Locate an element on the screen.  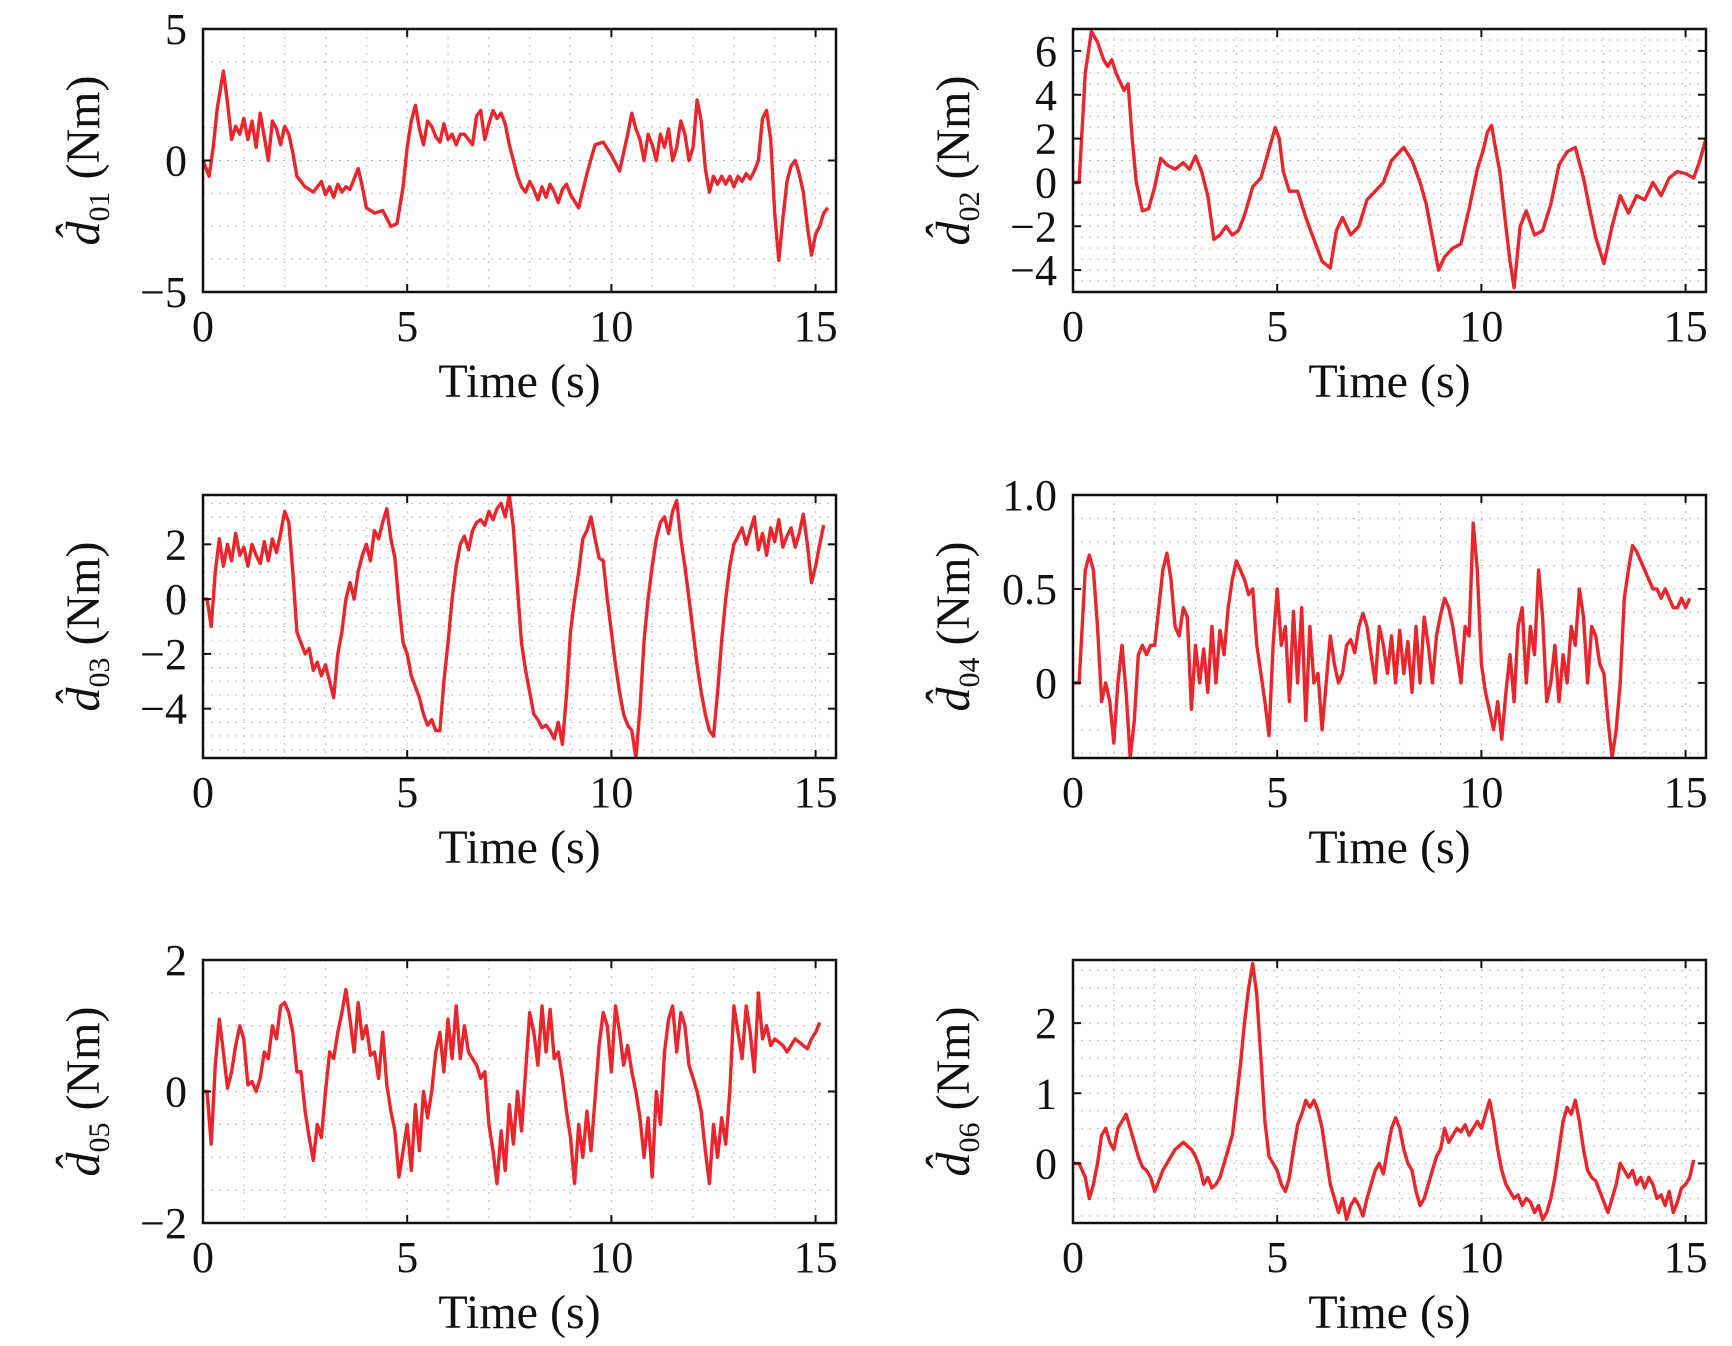
y-tick-label: 4 is located at coordinates (1046, 95).